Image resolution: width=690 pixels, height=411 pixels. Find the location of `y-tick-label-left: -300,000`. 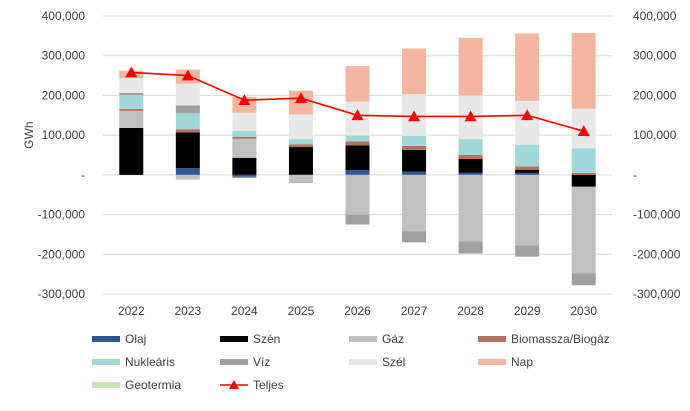

y-tick-label-left: -300,000 is located at coordinates (62, 294).